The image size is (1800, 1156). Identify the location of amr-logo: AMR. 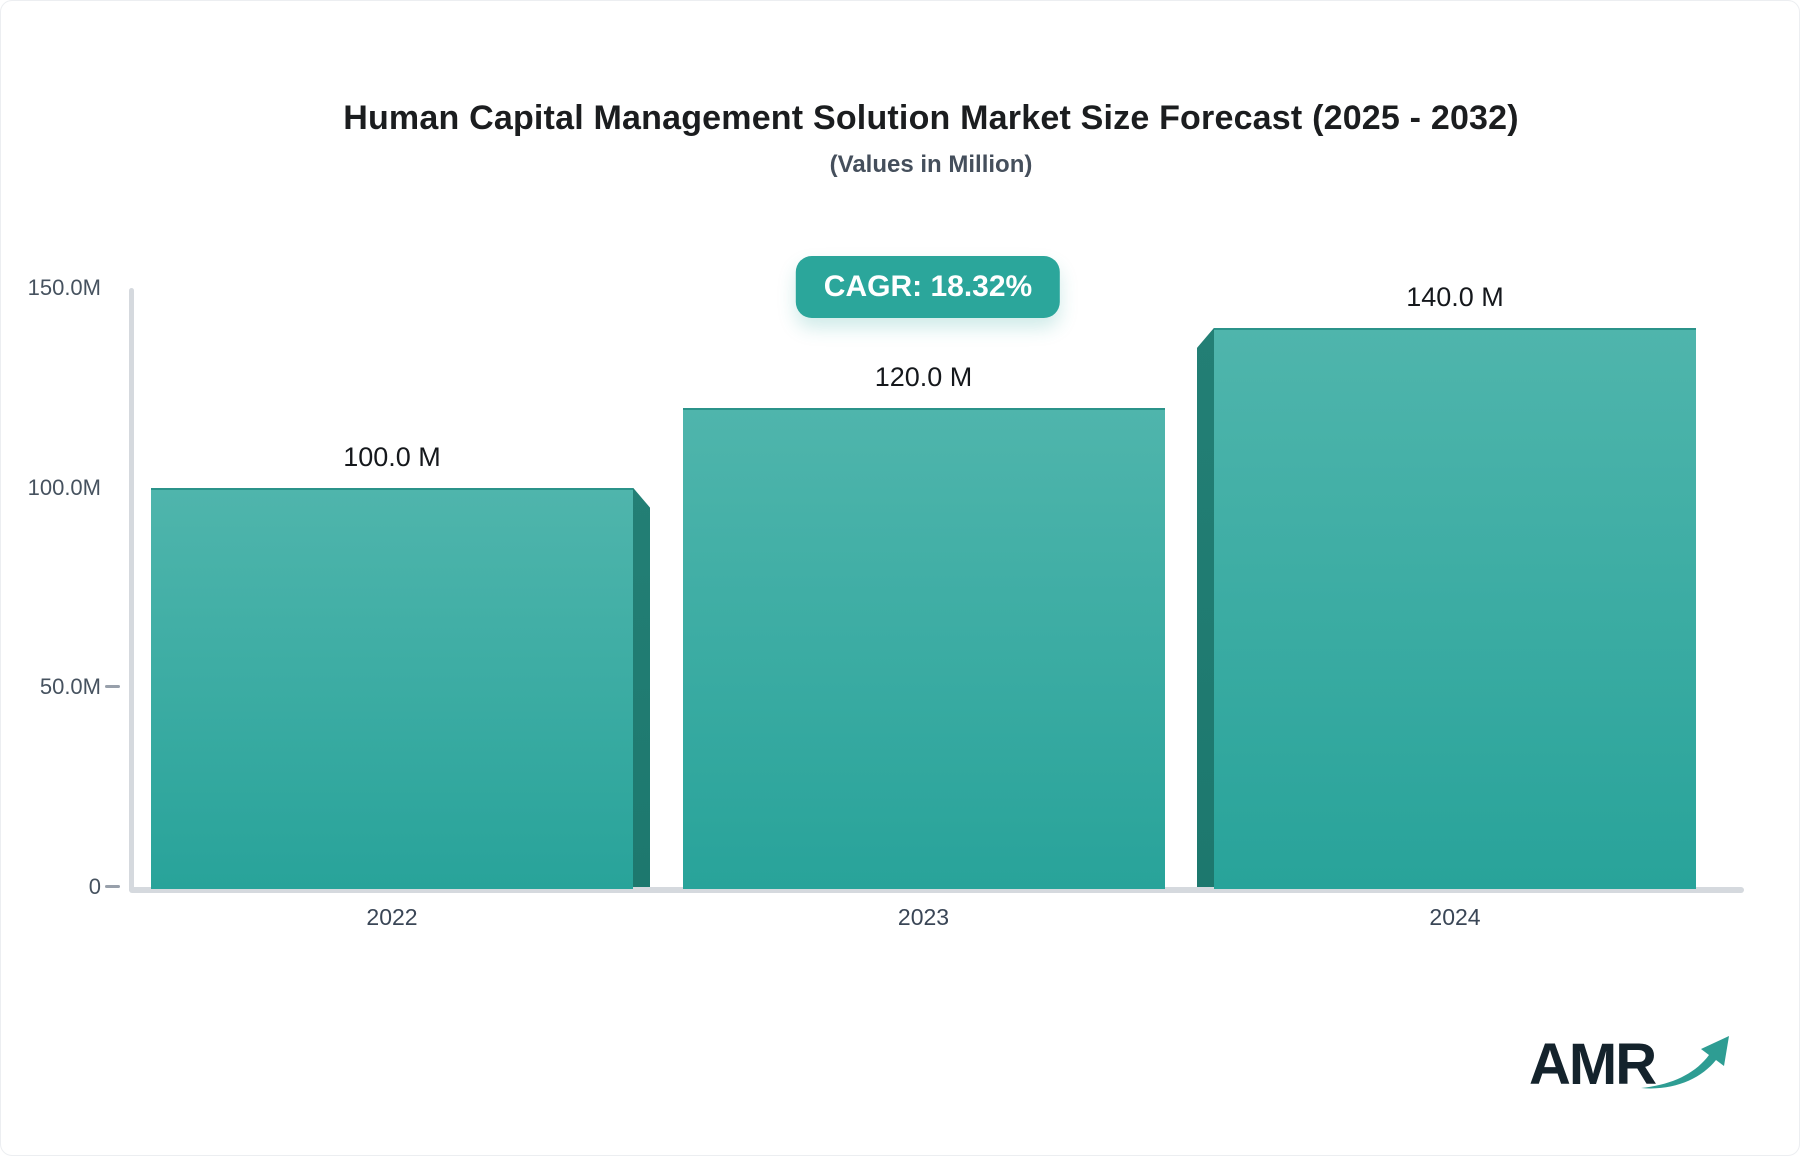
(1630, 1064).